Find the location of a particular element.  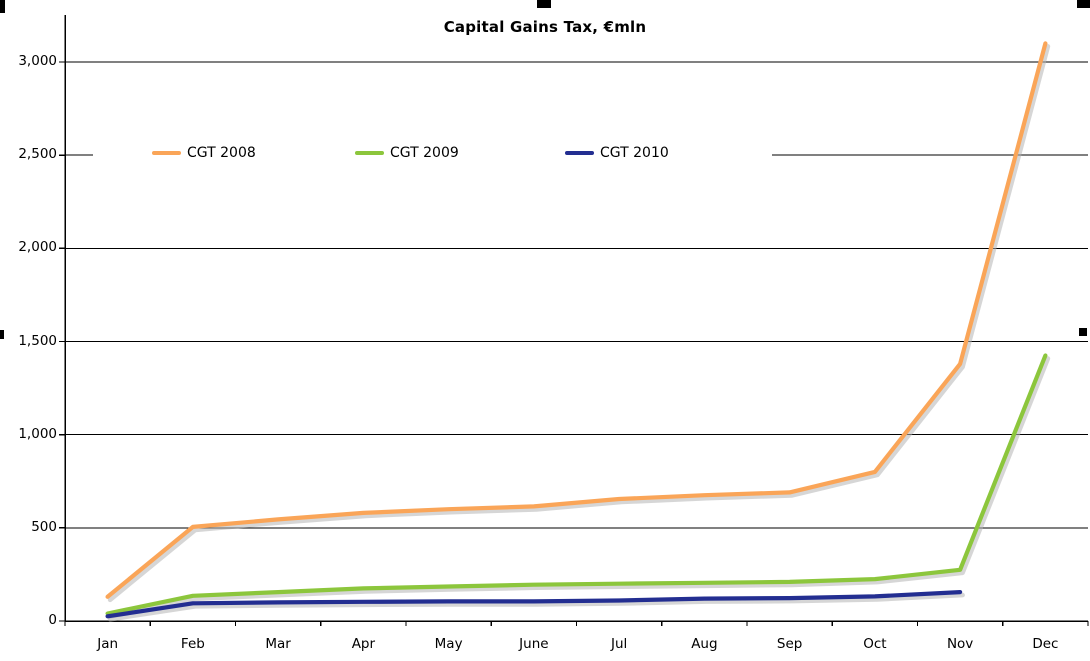

x-axis-label: Aug is located at coordinates (704, 644).